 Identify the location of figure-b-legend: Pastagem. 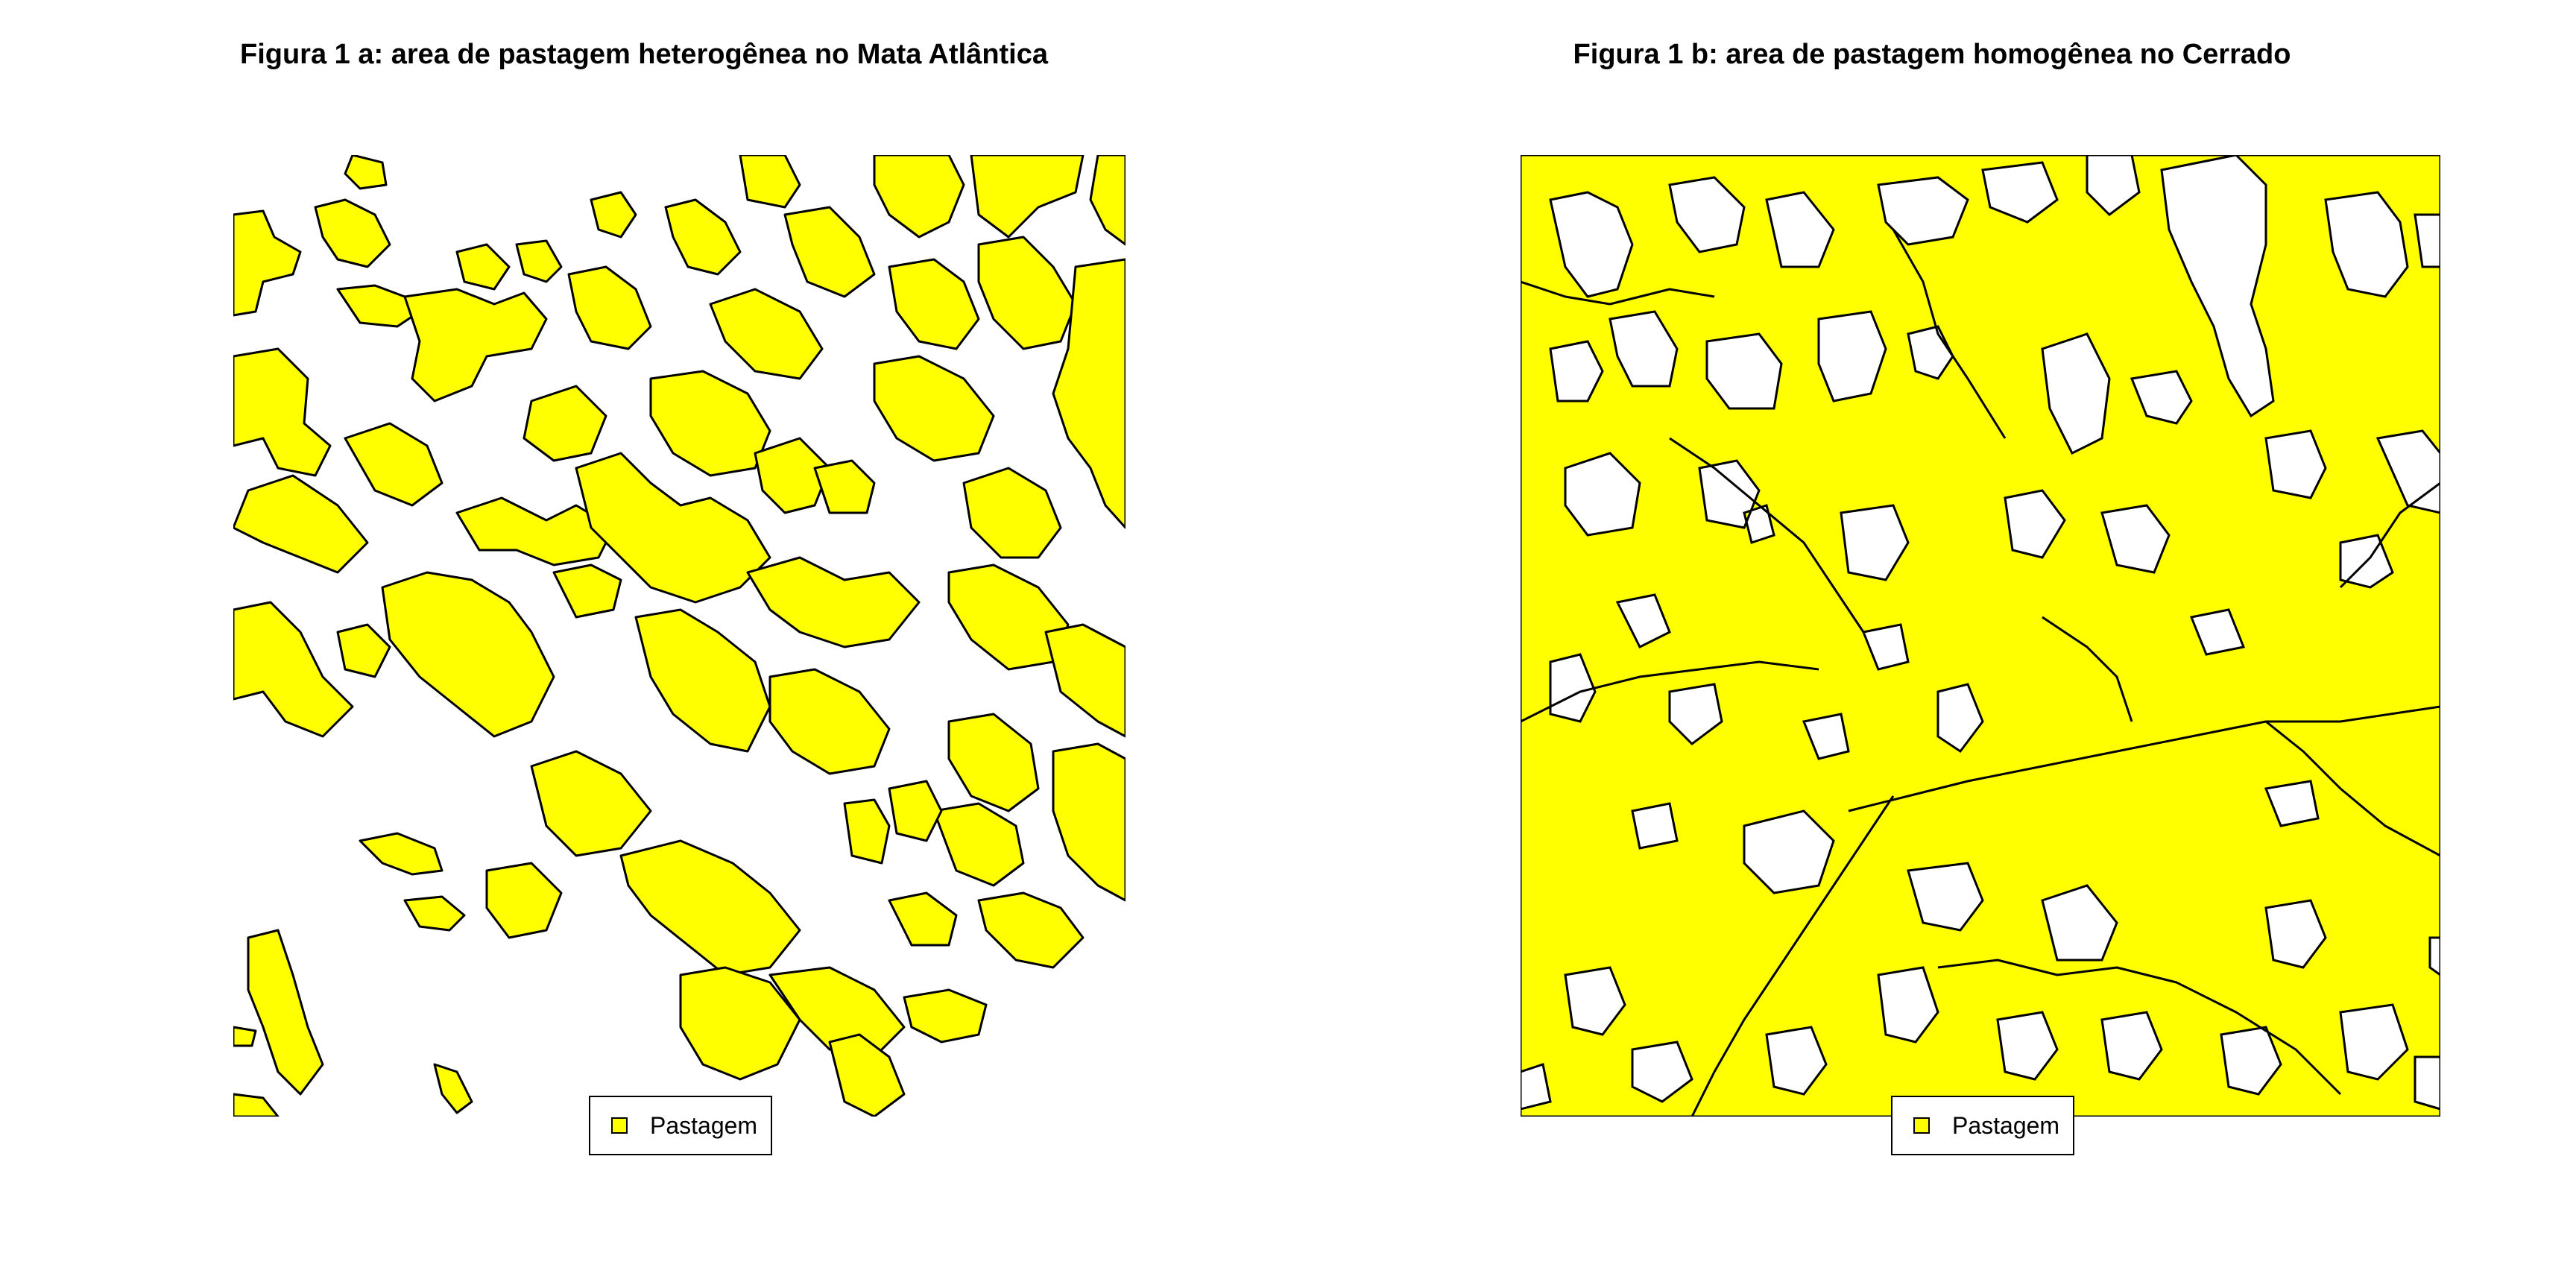
(1983, 1125).